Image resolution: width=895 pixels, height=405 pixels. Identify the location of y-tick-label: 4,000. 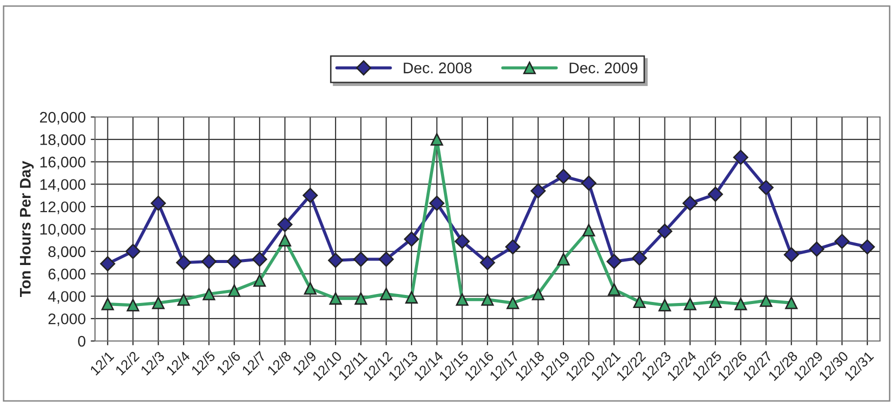
(67, 297).